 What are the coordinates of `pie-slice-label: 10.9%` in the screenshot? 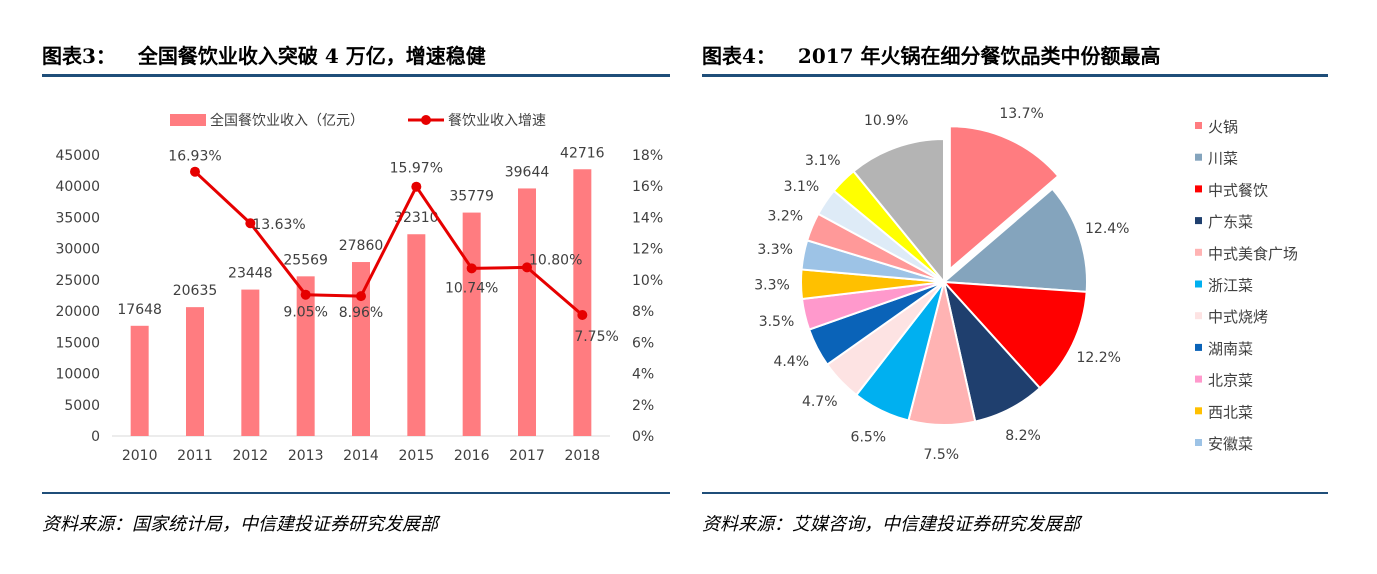 It's located at (886, 121).